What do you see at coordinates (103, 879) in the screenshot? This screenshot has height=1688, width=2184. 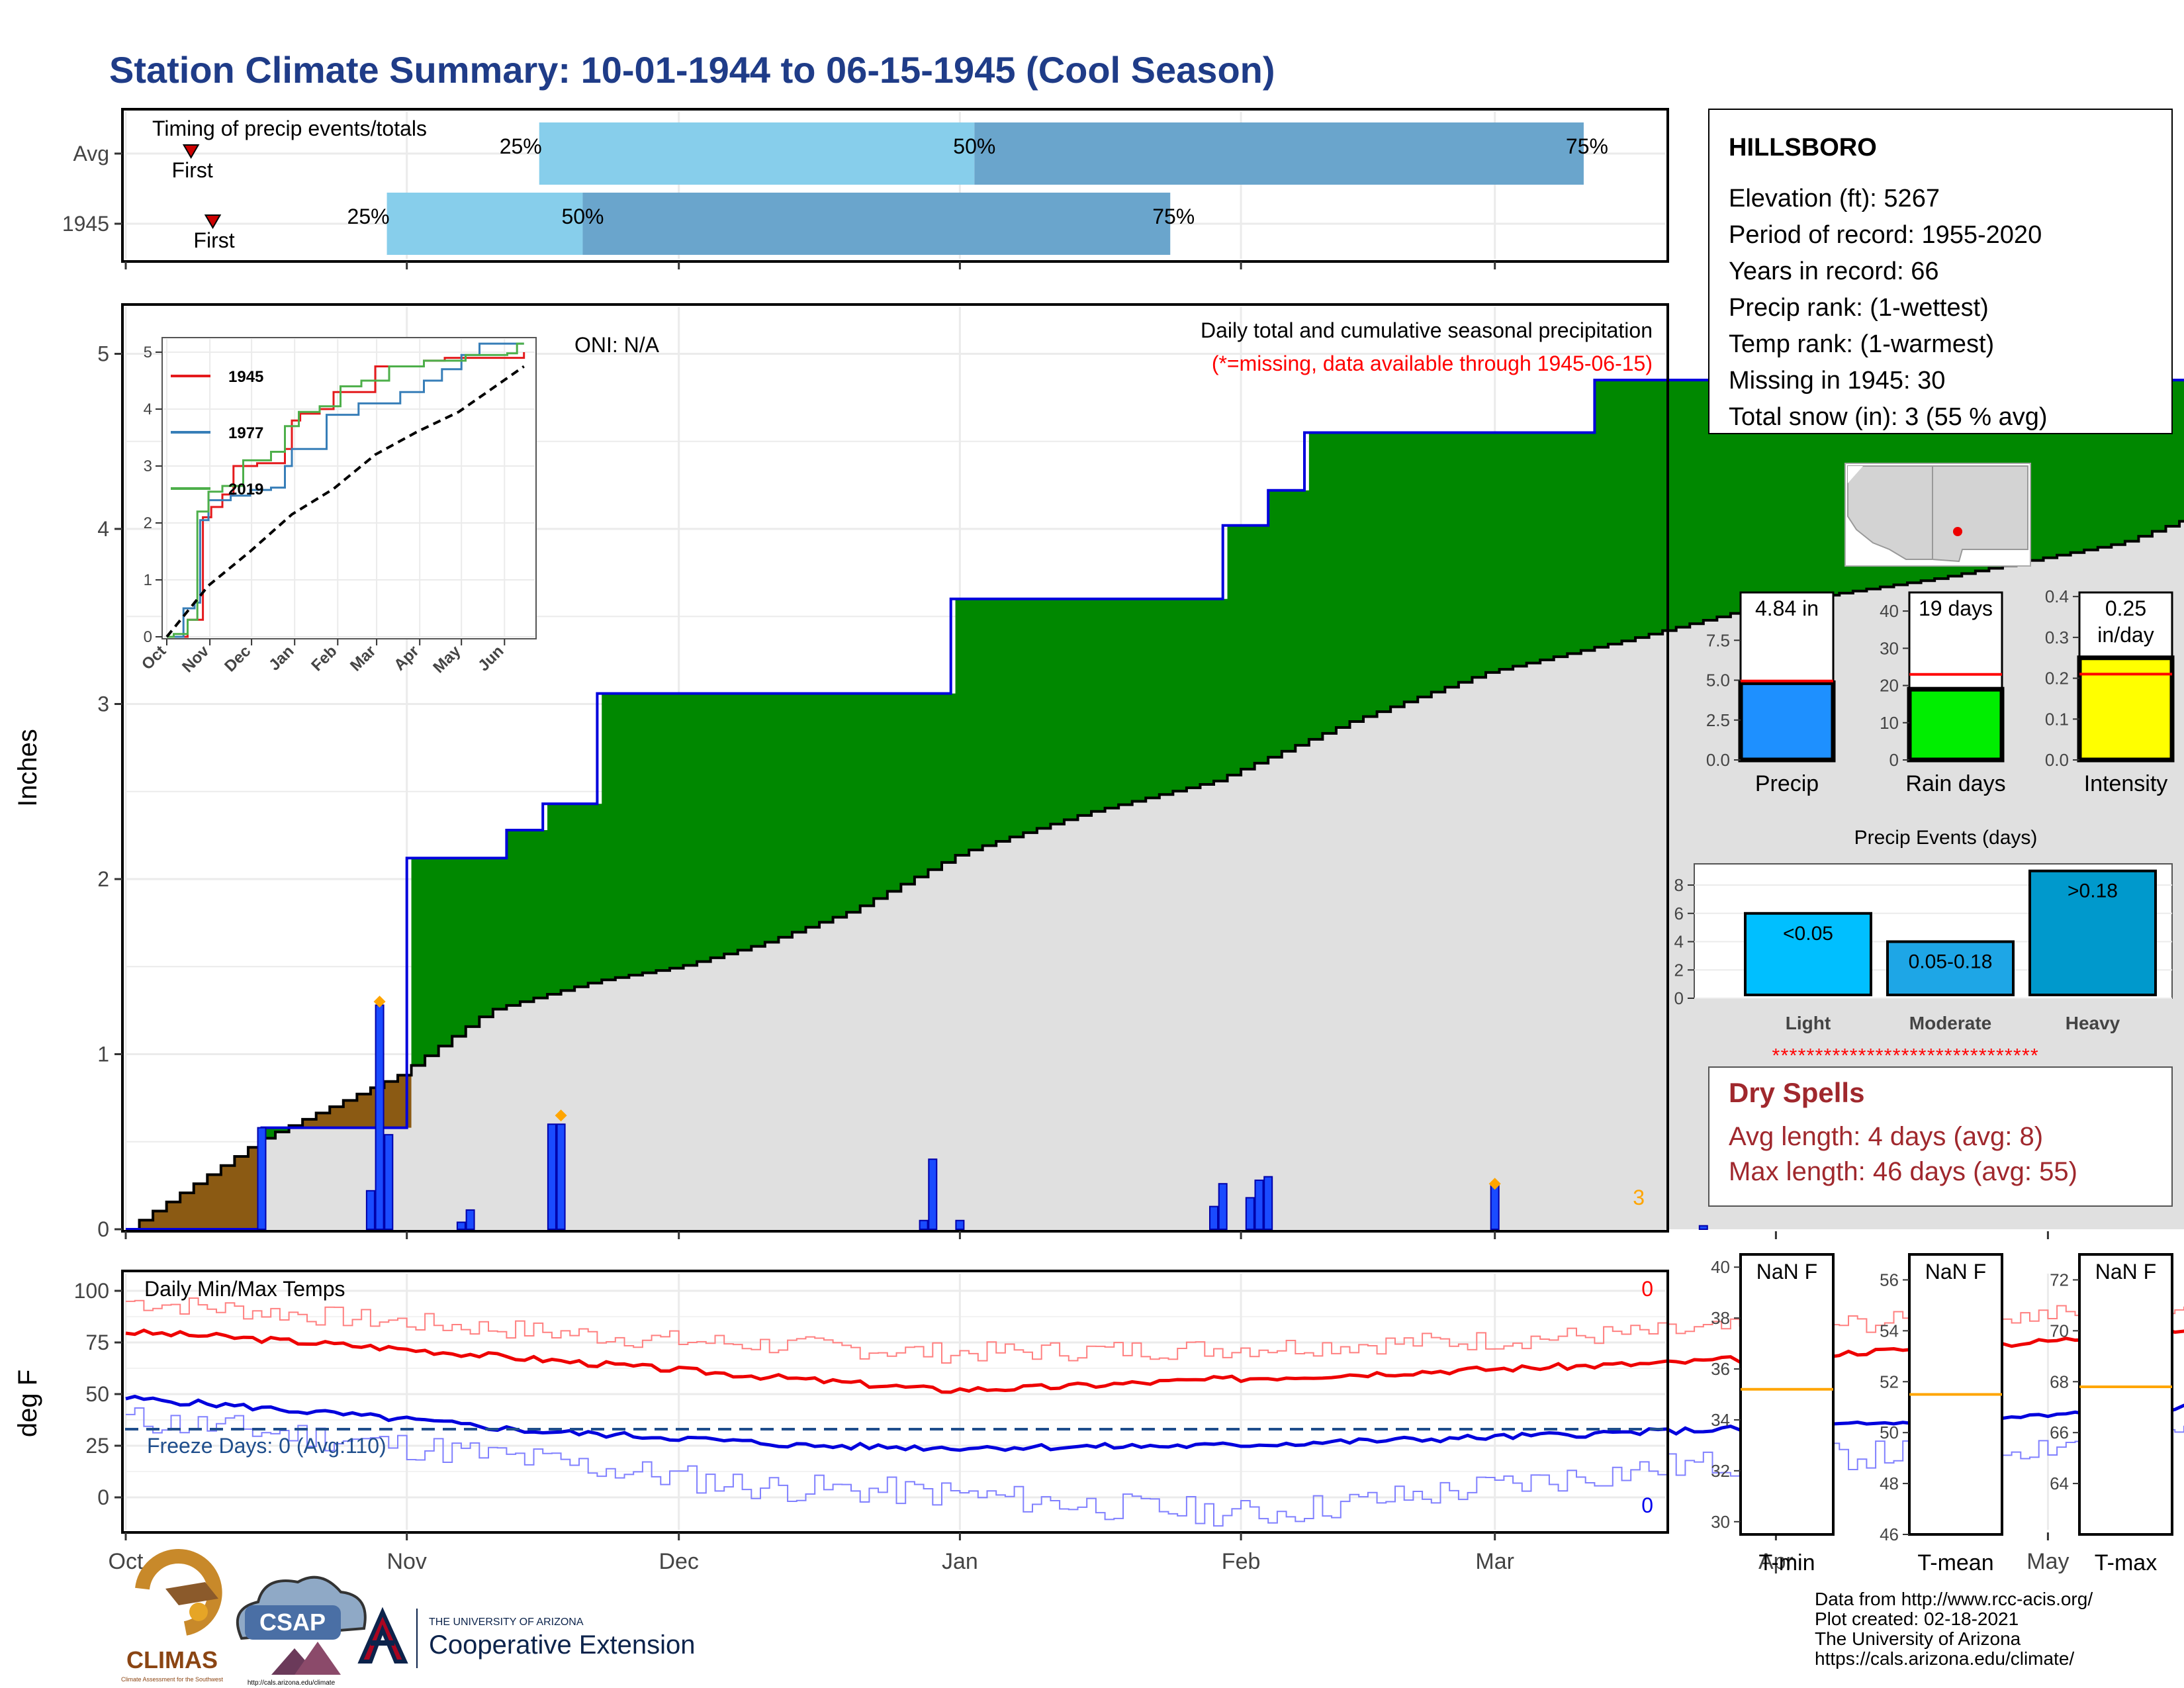 I see `precip-ytick-label: 2` at bounding box center [103, 879].